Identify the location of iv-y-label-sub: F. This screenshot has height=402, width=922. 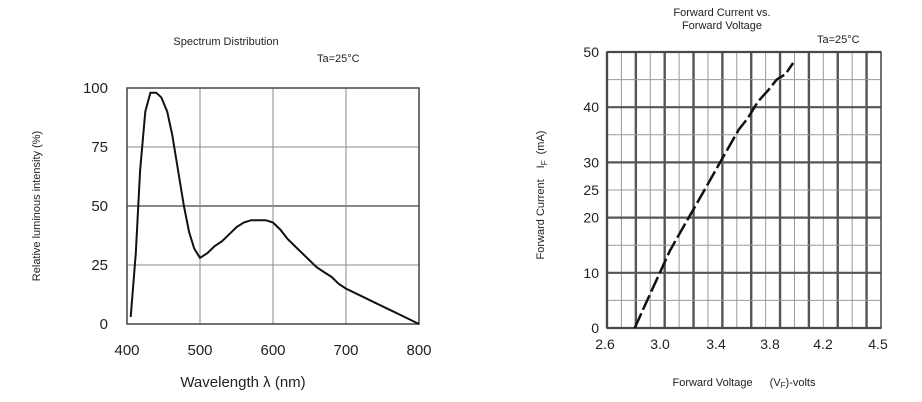
(544, 162).